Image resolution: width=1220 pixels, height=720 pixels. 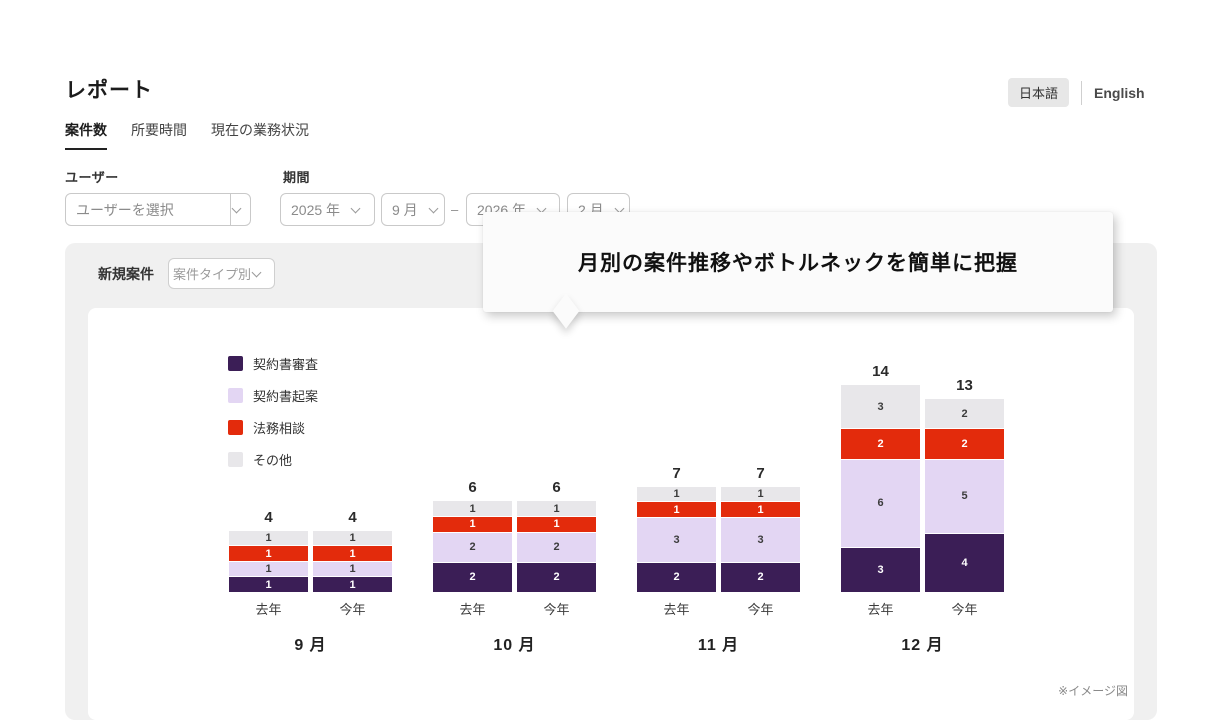 I want to click on start-year-select: 2025 年, so click(x=327, y=209).